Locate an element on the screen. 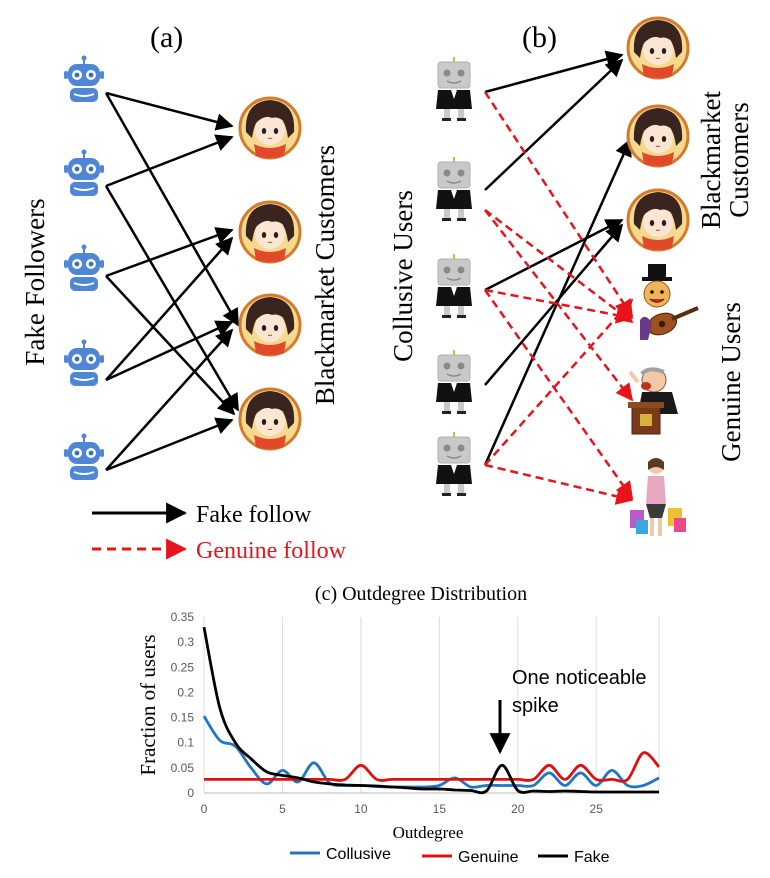 The height and width of the screenshot is (878, 770). genuine-user-musician-icon is located at coordinates (669, 302).